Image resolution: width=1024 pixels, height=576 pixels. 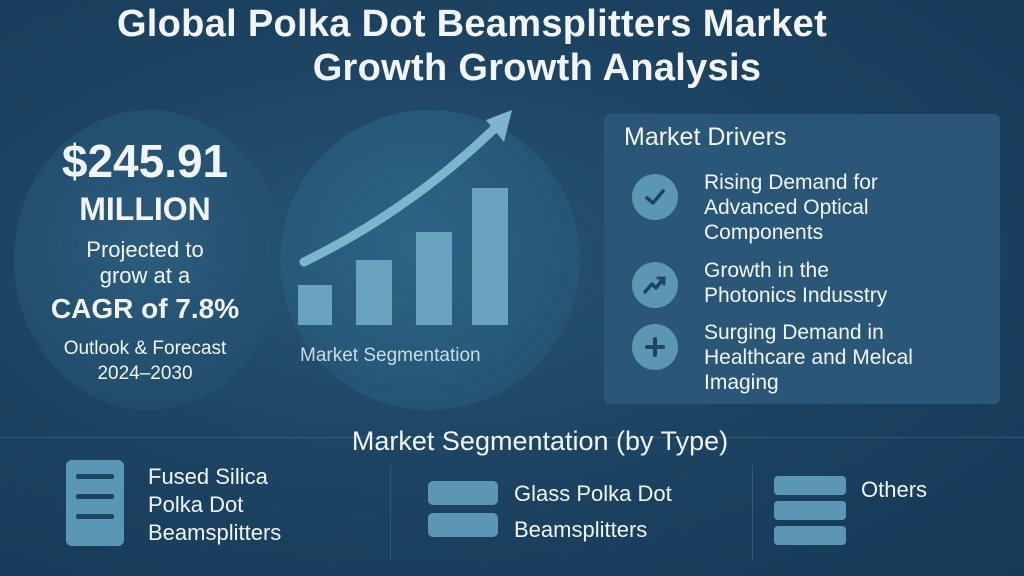 I want to click on title-line-1: Global Polka Dot Beamsplitters Market, so click(x=472, y=24).